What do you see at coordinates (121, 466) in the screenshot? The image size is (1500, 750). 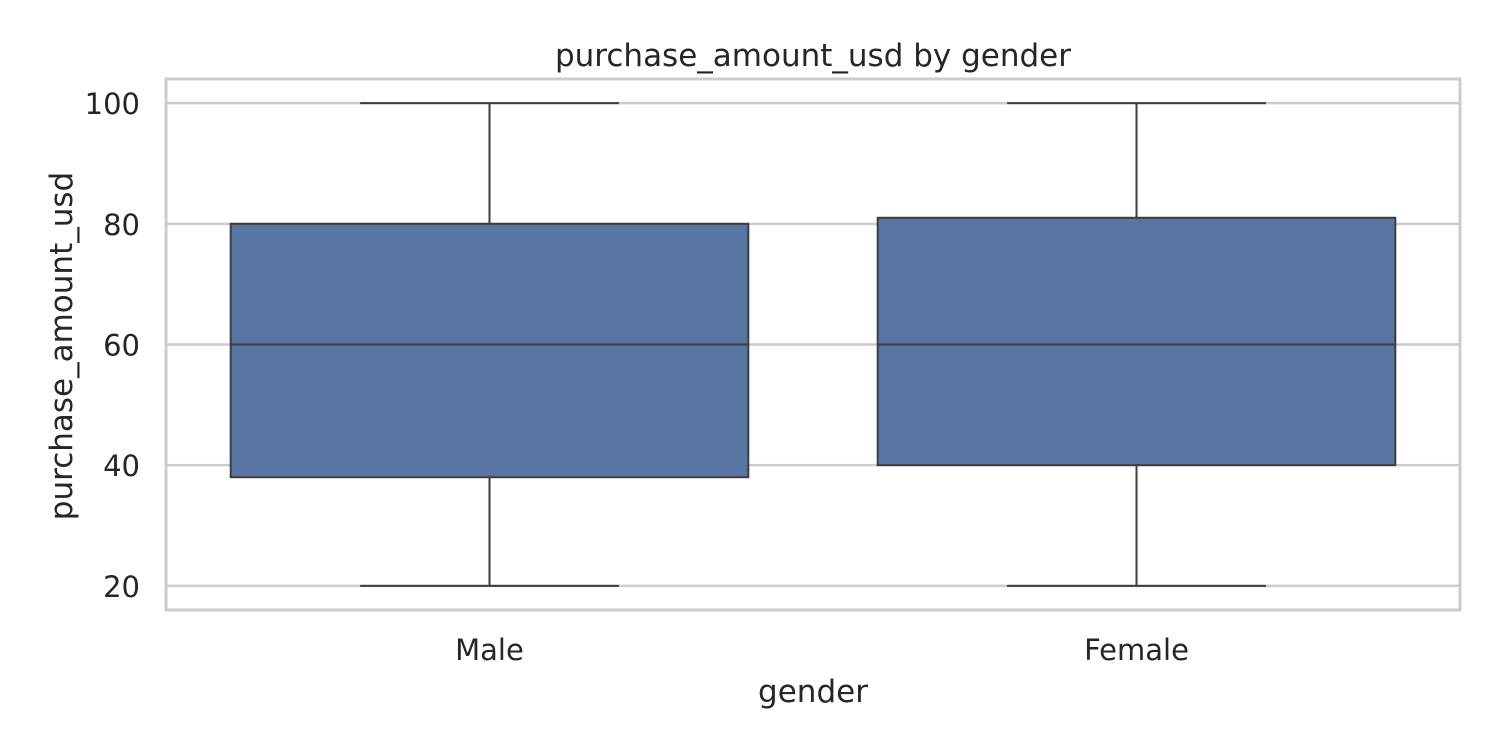 I see `y-tick-label: 40` at bounding box center [121, 466].